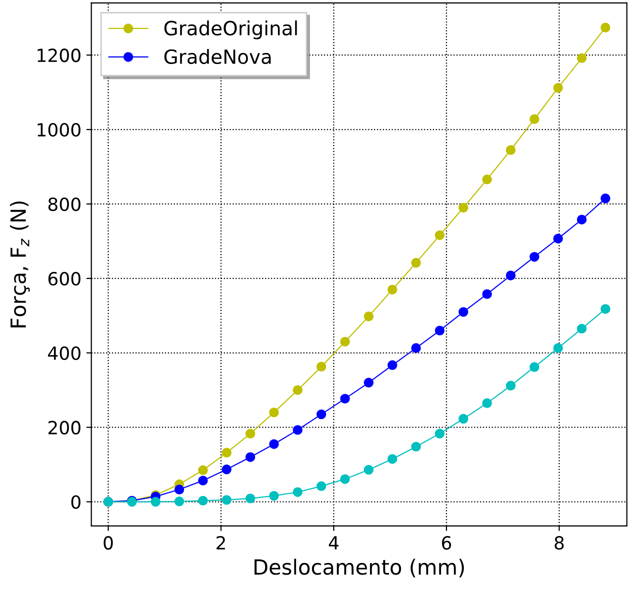 The height and width of the screenshot is (591, 630). What do you see at coordinates (64, 353) in the screenshot?
I see `y-tick-label: 400` at bounding box center [64, 353].